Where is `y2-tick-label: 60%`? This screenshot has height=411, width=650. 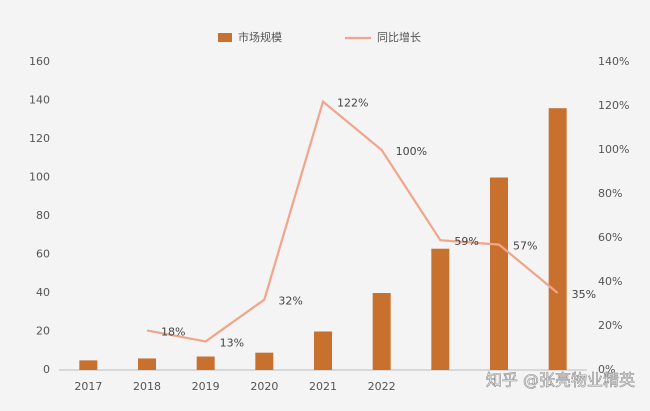 y2-tick-label: 60% is located at coordinates (610, 237).